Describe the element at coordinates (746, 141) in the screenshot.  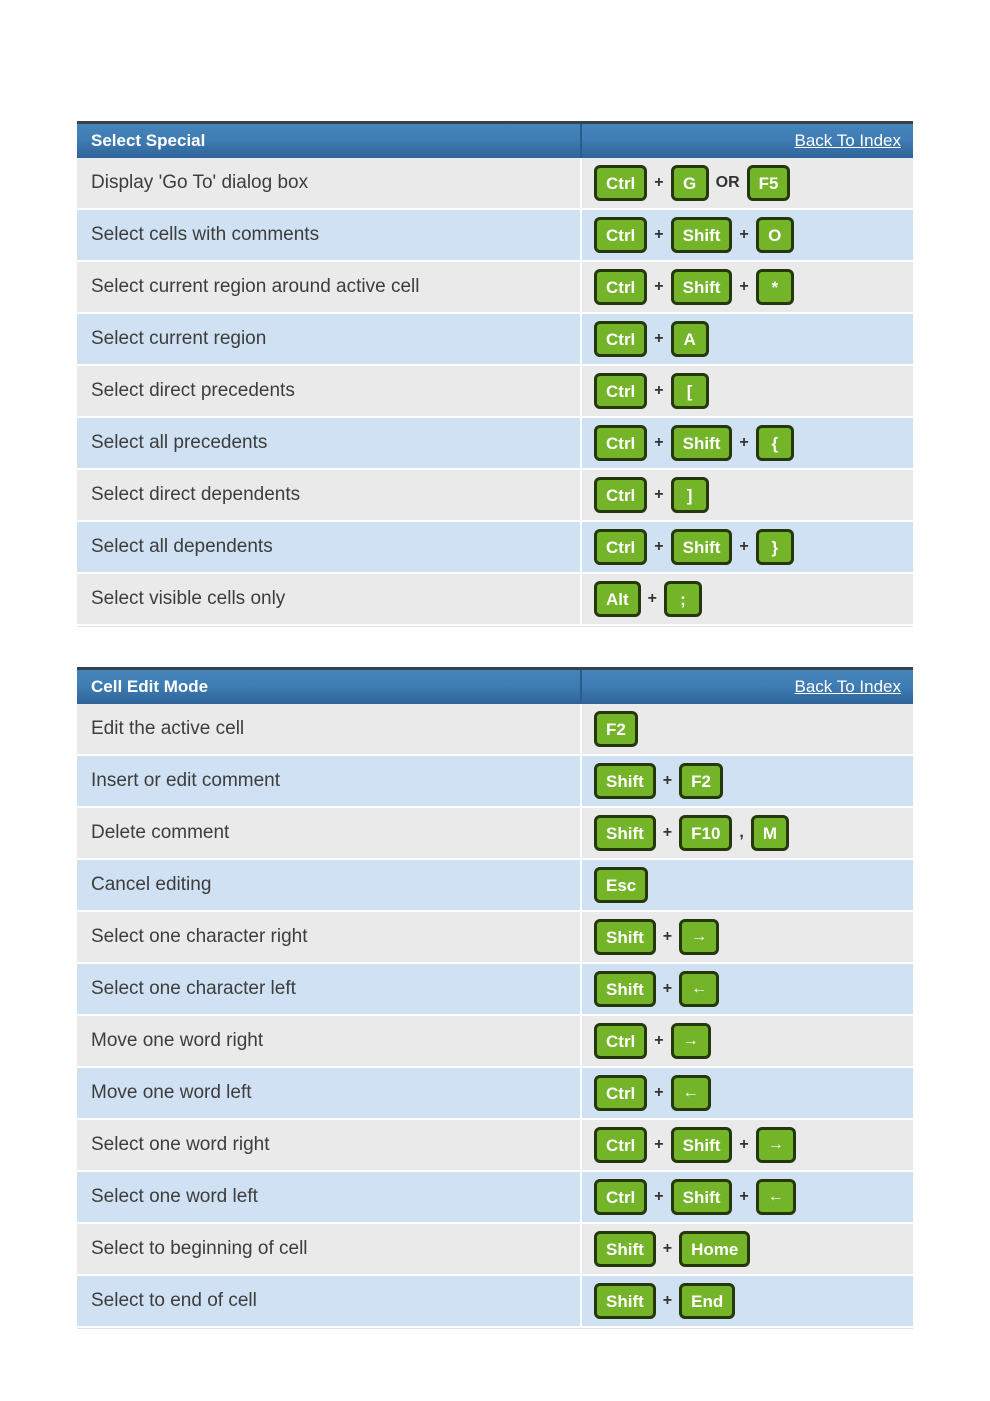
I see `table-header-right: Back To Index` at that location.